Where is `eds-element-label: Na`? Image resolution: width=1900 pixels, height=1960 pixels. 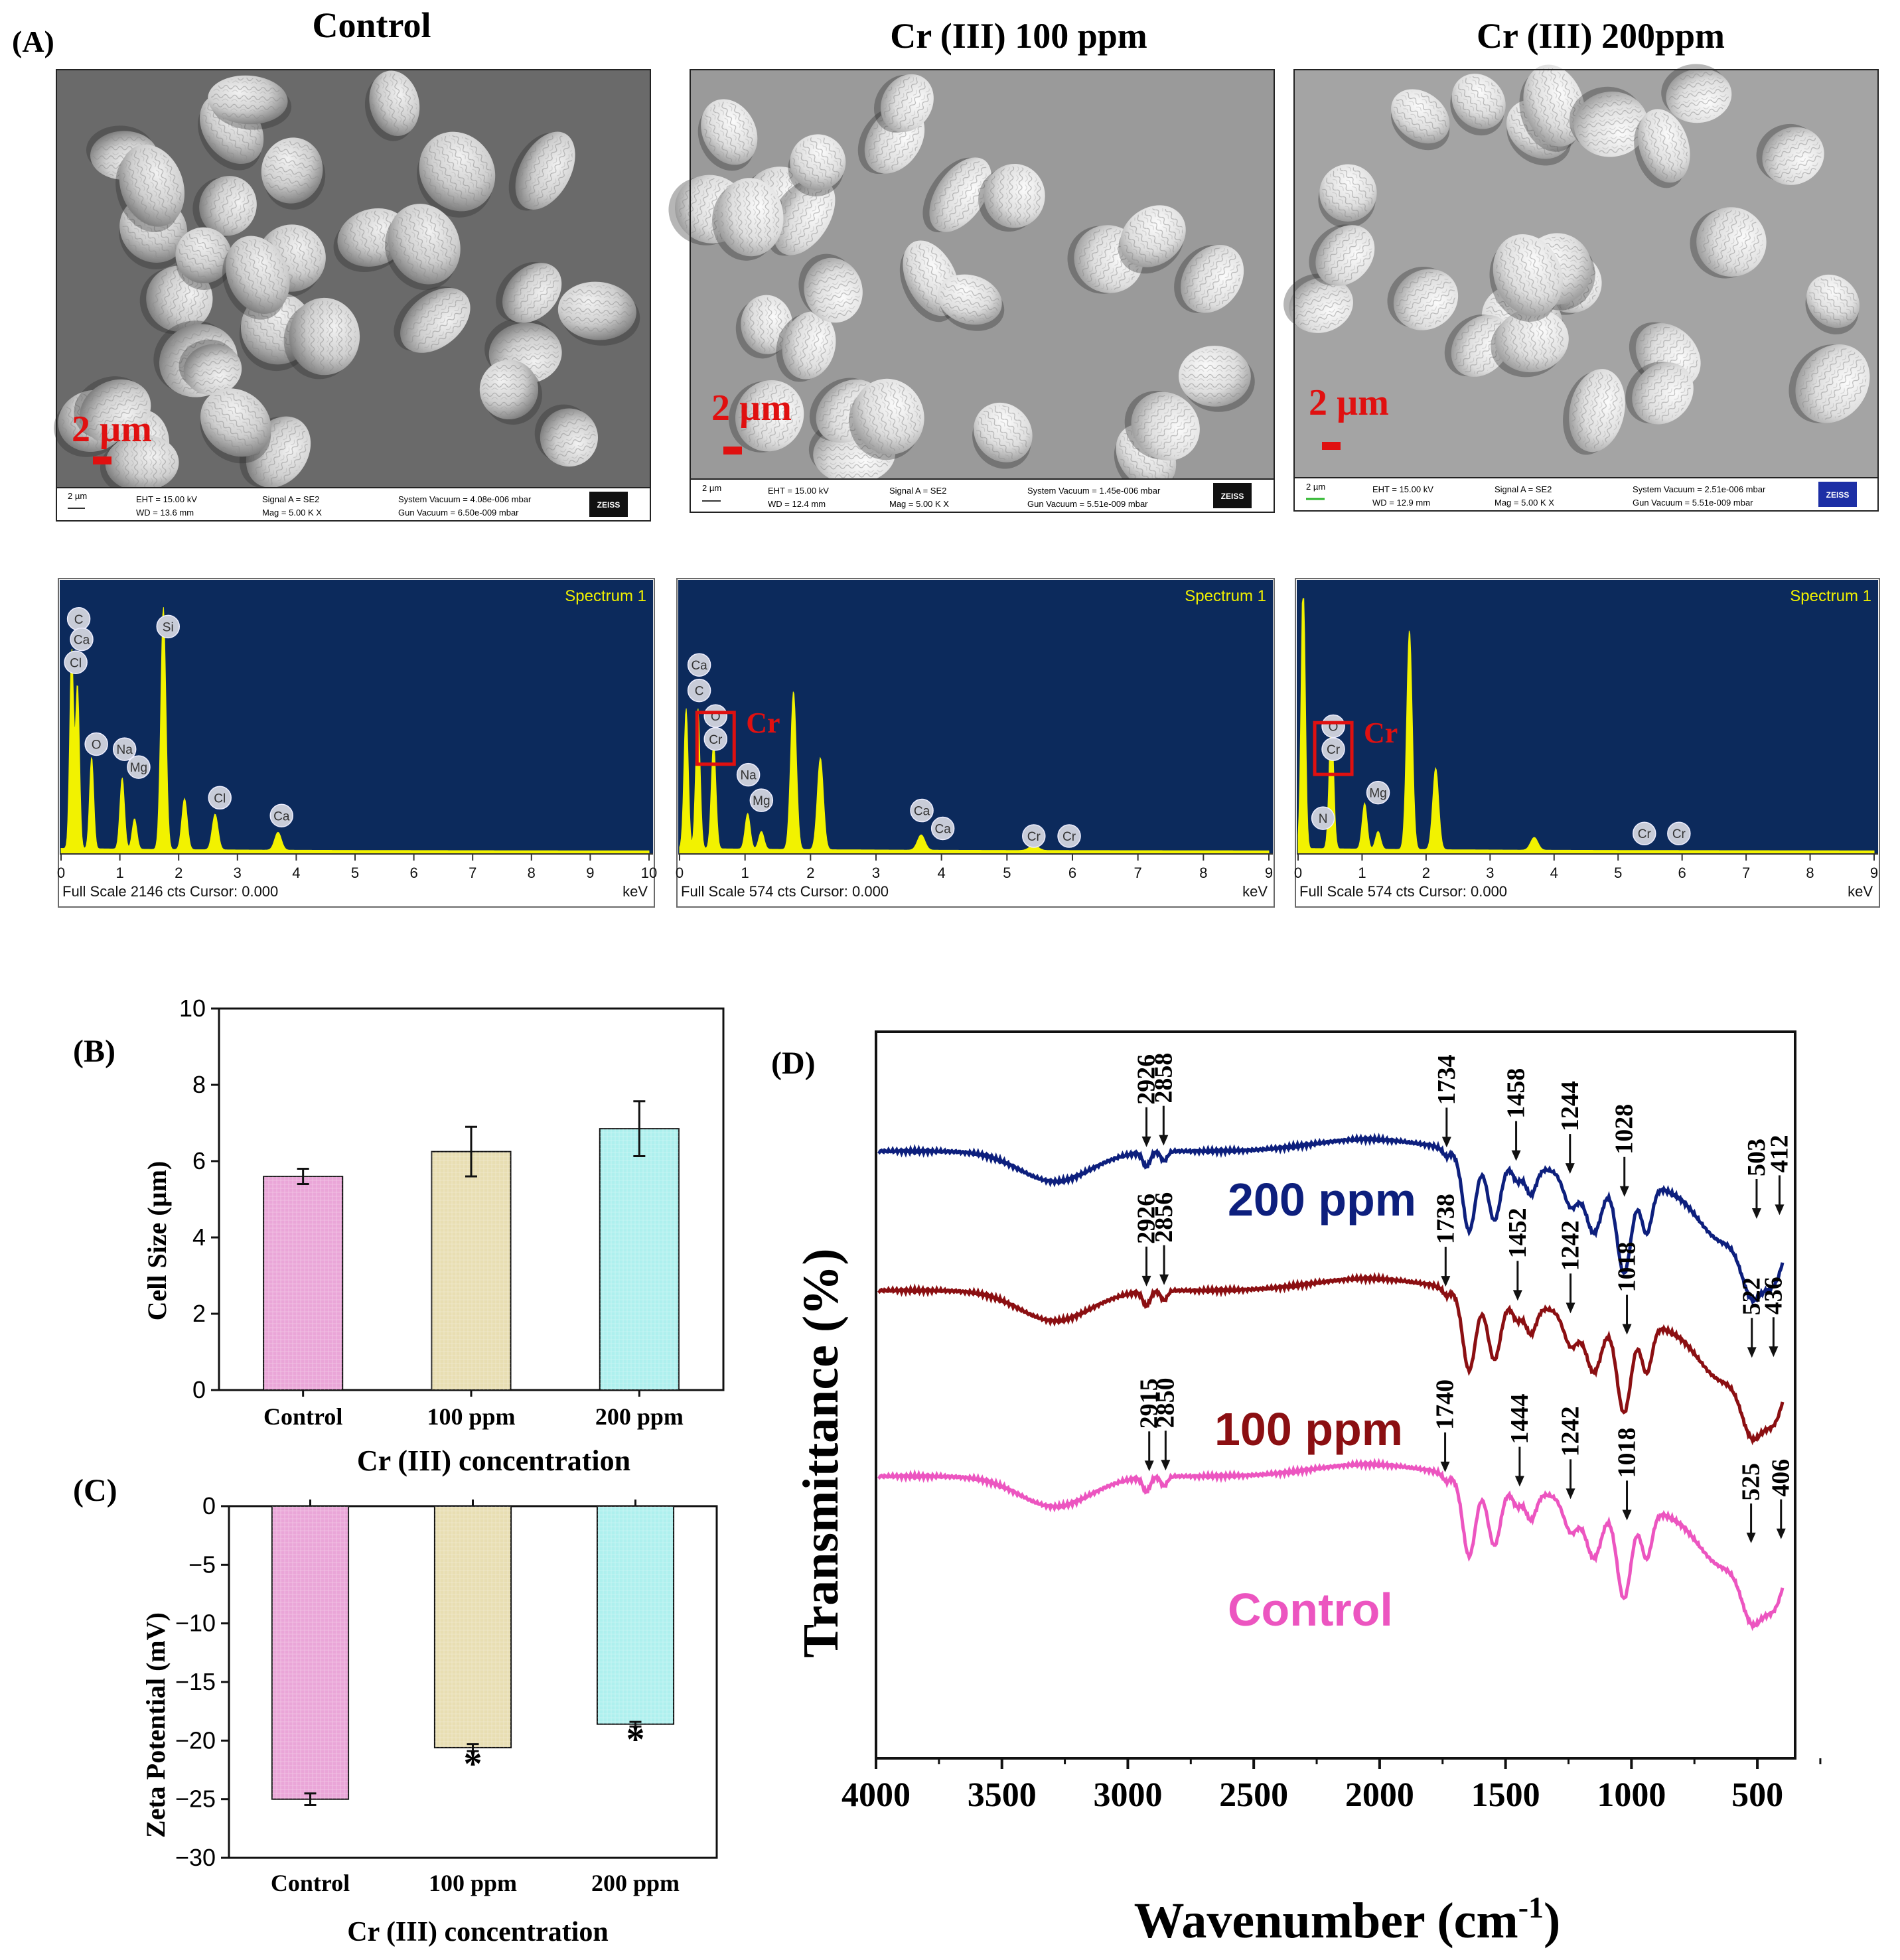
eds-element-label: Na is located at coordinates (748, 776).